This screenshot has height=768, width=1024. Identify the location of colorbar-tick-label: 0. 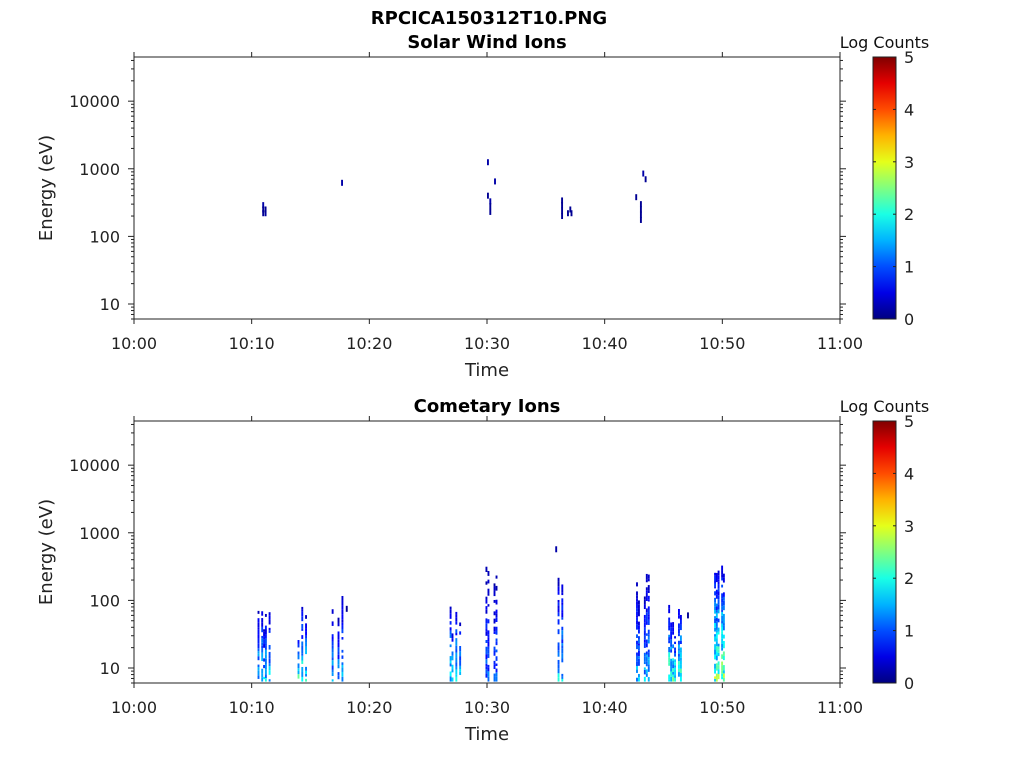
(909, 319).